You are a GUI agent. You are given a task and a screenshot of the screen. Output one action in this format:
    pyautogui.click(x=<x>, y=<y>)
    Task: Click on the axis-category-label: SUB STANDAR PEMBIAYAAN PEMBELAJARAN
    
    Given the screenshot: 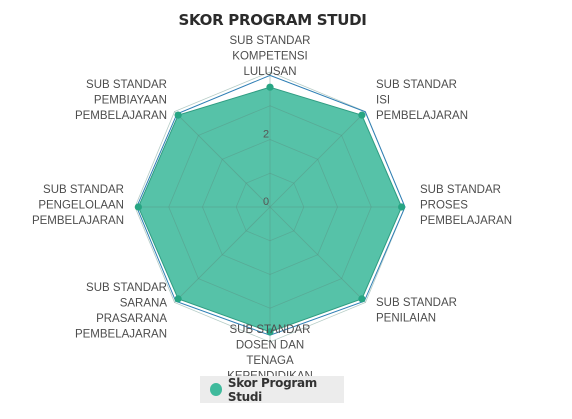 What is the action you would take?
    pyautogui.click(x=121, y=100)
    